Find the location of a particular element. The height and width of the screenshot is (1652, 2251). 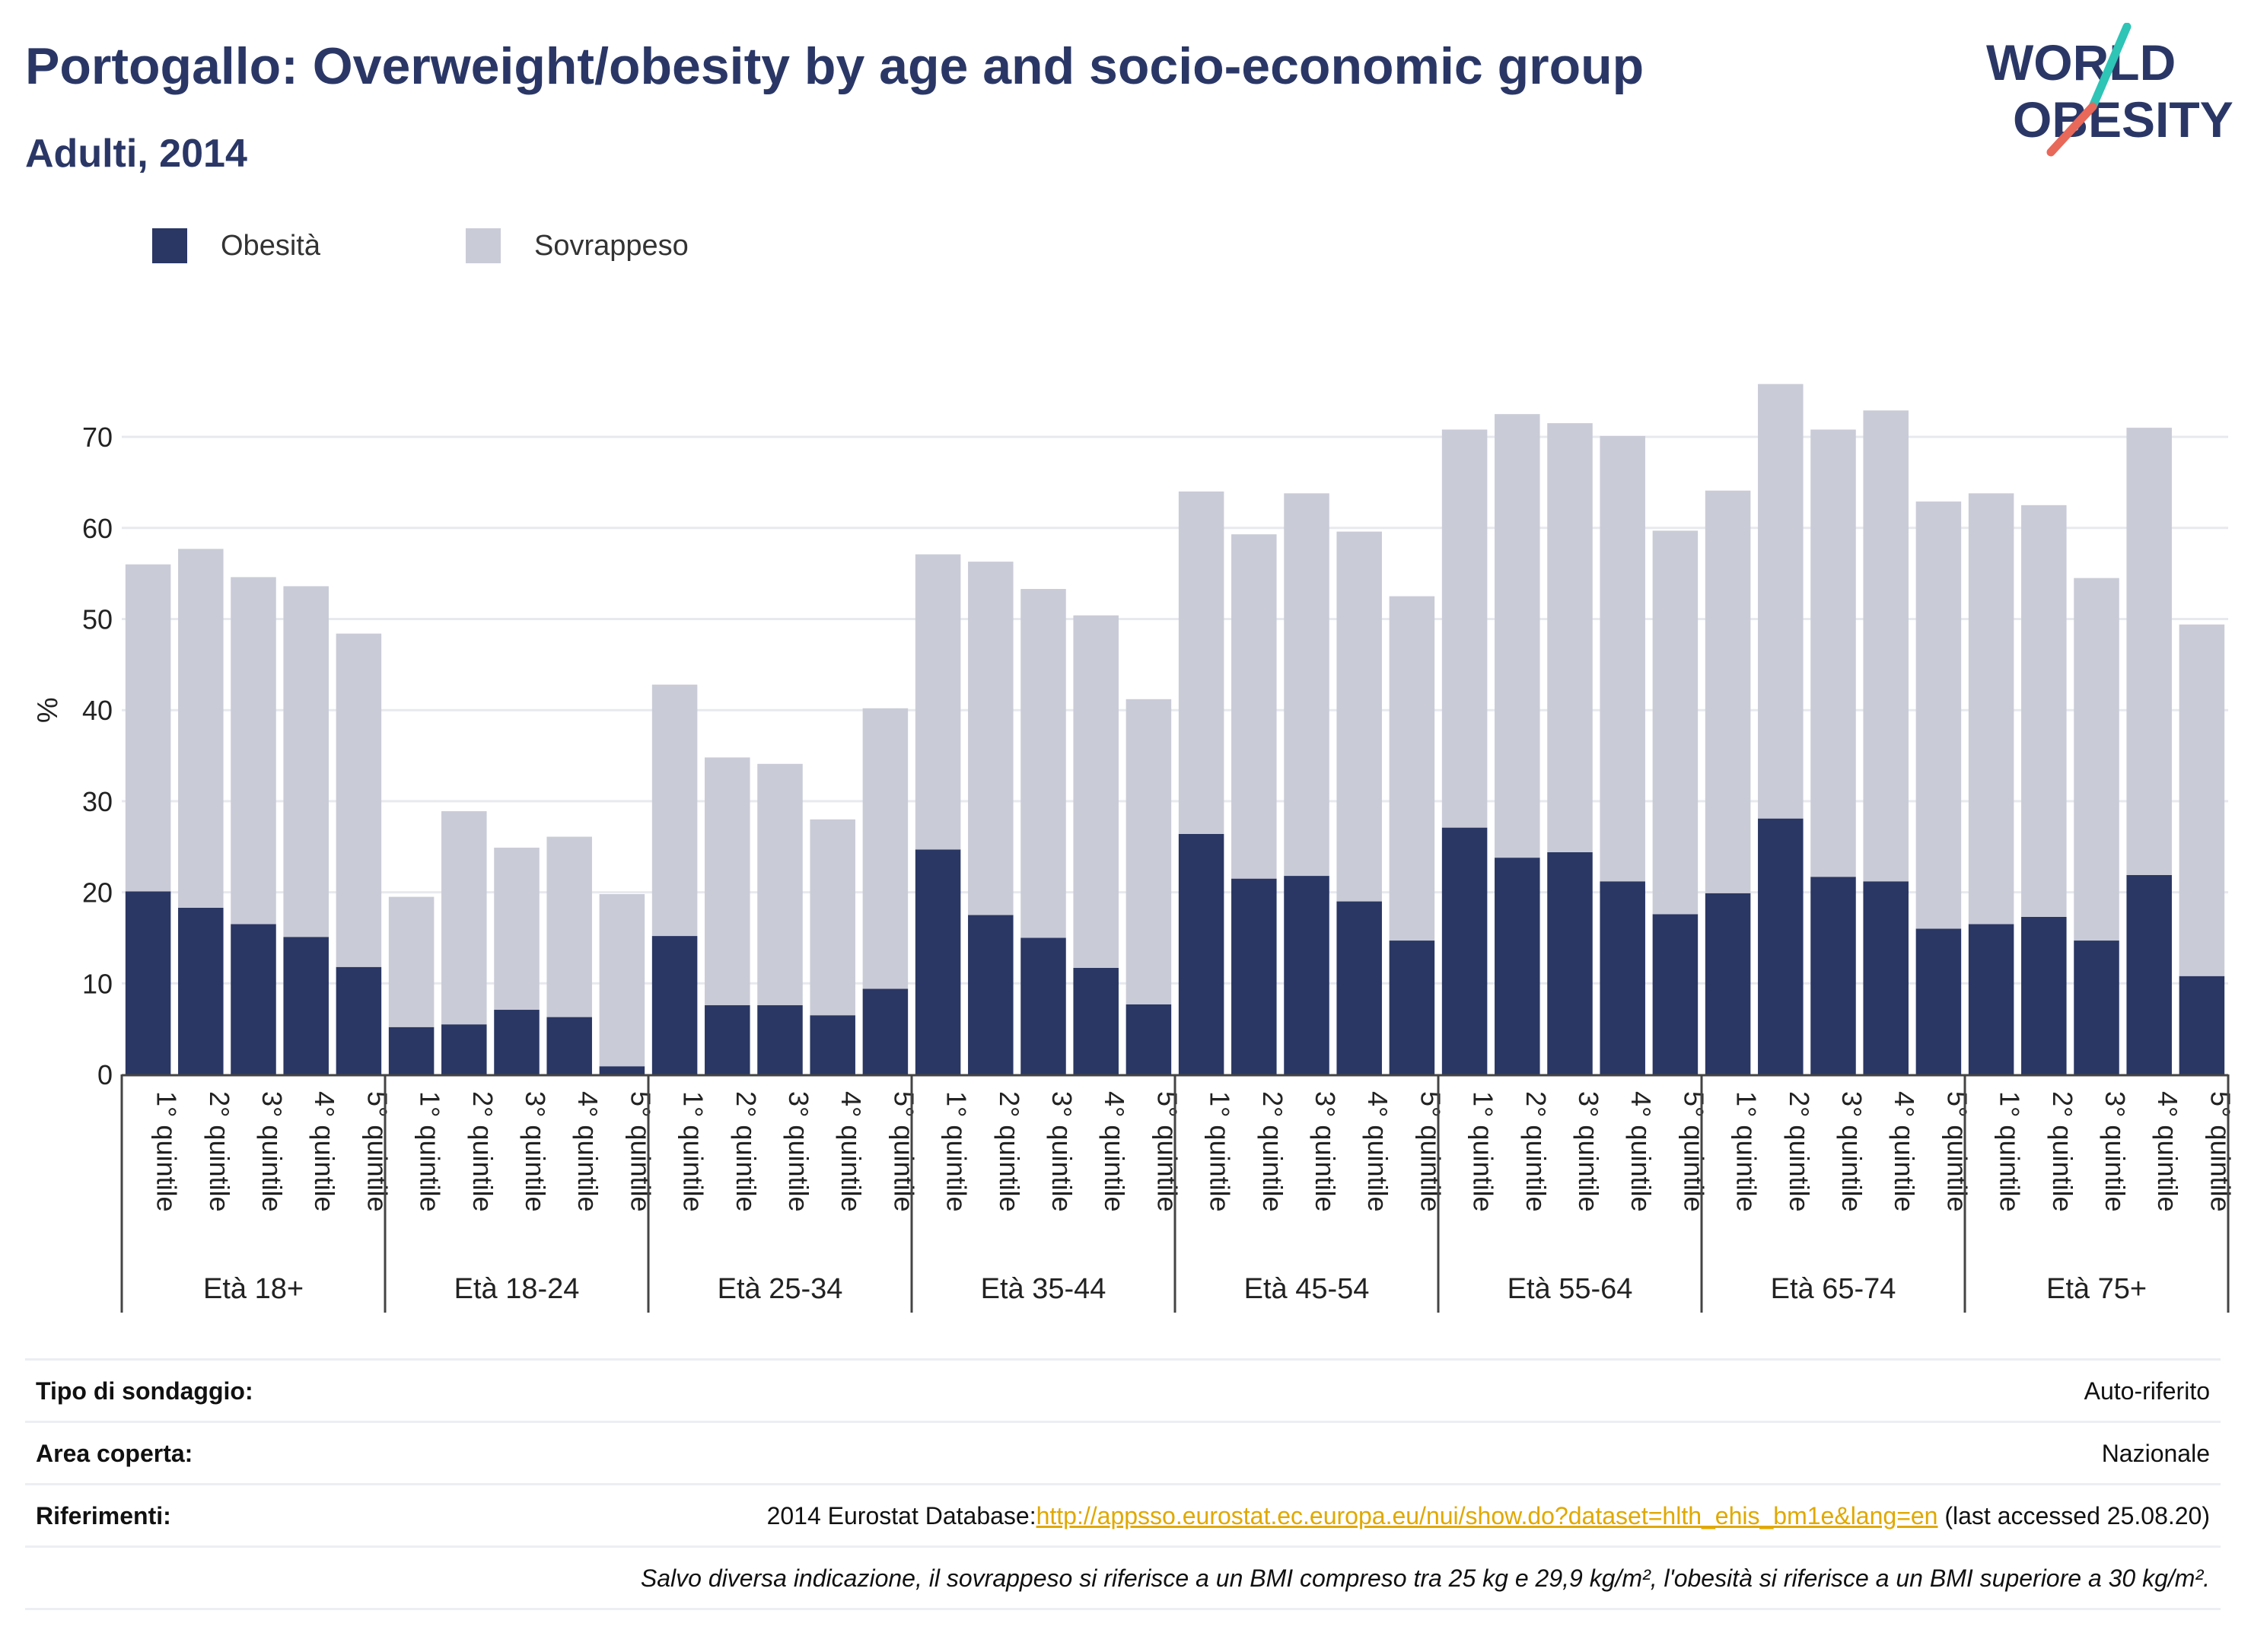

legend-item-obesity: Obesità is located at coordinates (236, 245).